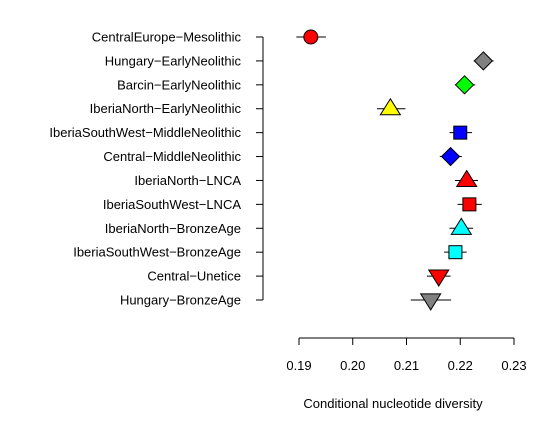  Describe the element at coordinates (460, 365) in the screenshot. I see `x-tick-label: 0.22` at that location.